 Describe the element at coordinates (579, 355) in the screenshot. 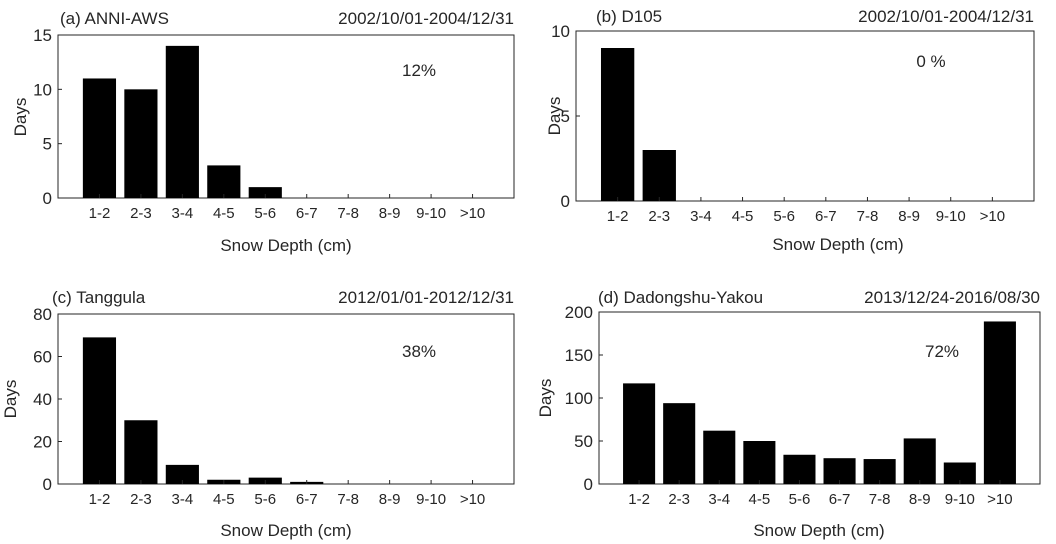

I see `y-tick-label: 150` at that location.